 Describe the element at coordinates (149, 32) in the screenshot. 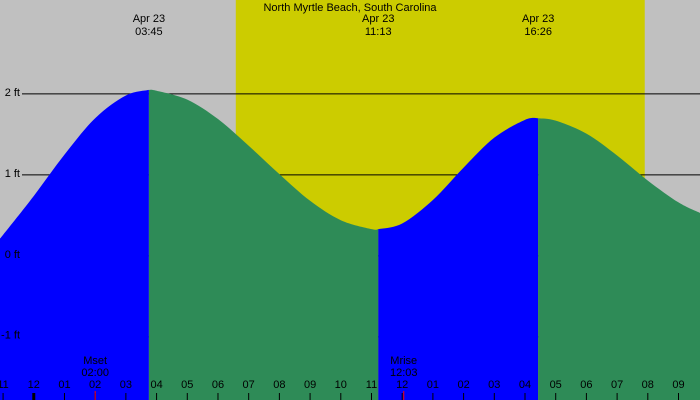

I see `extreme-time: 03:45` at that location.